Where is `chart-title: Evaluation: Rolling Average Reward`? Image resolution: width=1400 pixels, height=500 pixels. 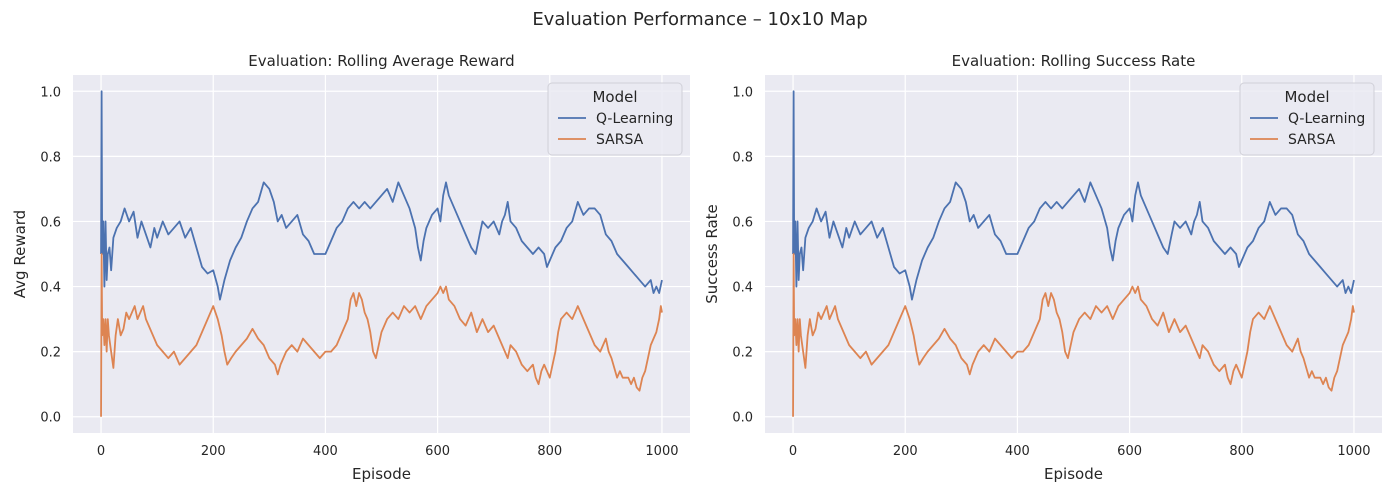 chart-title: Evaluation: Rolling Average Reward is located at coordinates (381, 61).